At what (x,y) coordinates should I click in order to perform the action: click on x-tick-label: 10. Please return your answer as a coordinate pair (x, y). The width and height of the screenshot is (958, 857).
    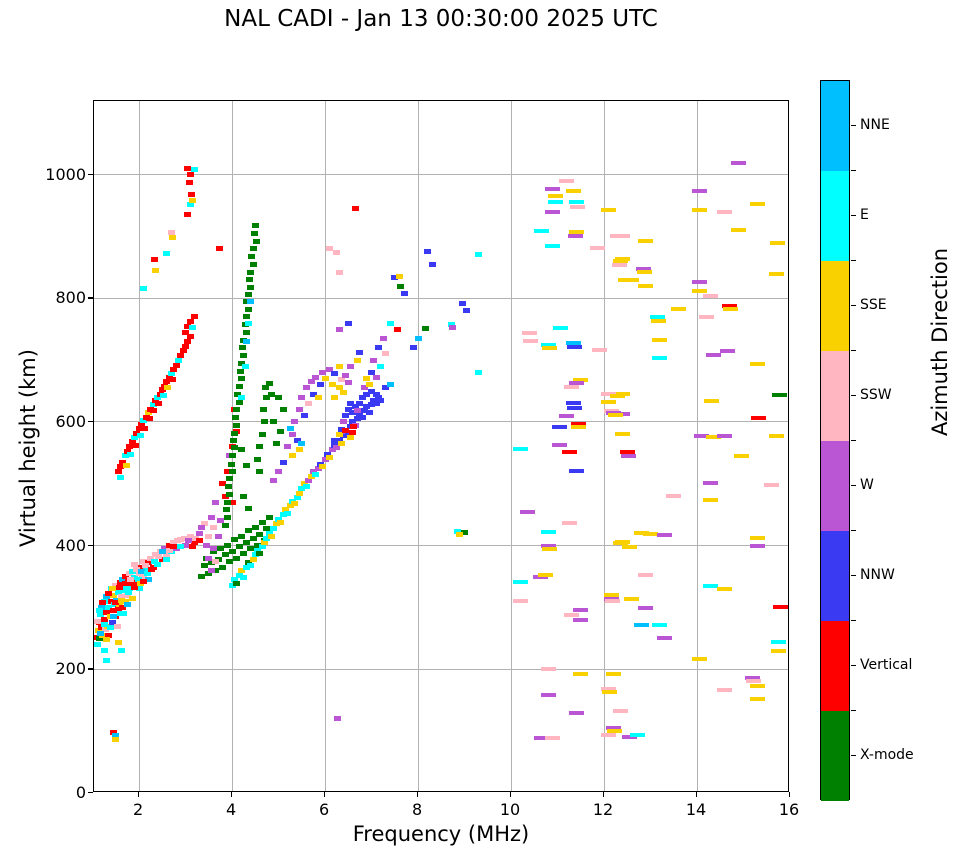
    Looking at the image, I should click on (510, 809).